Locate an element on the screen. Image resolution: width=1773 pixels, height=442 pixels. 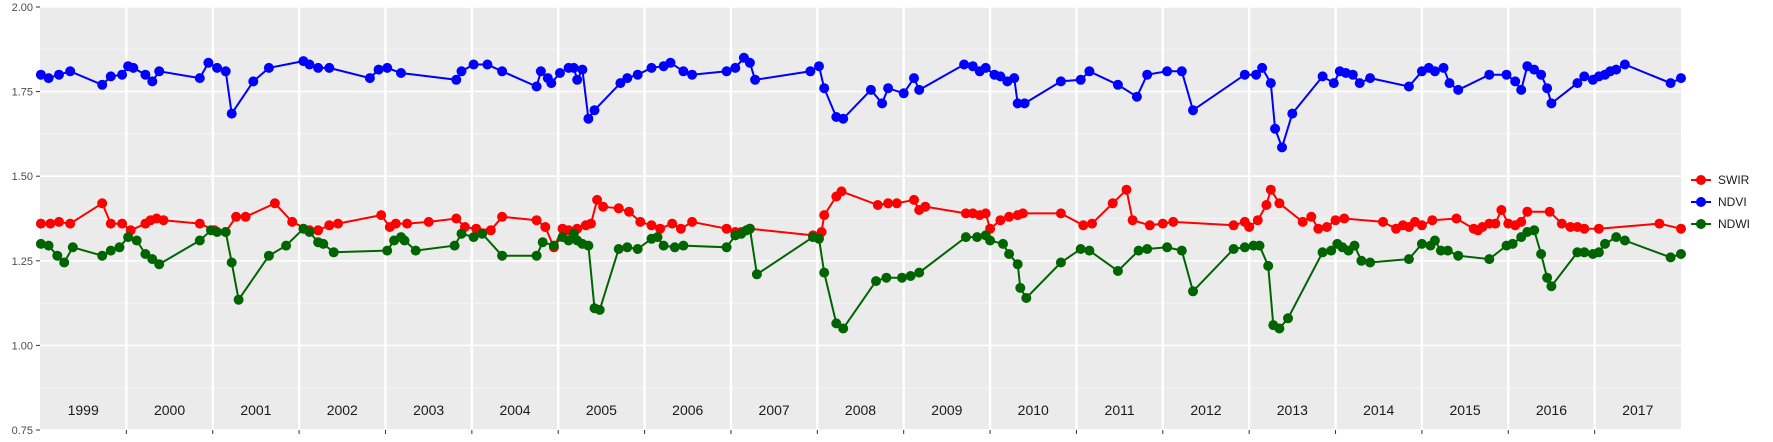
year-label: 2002 is located at coordinates (342, 410).